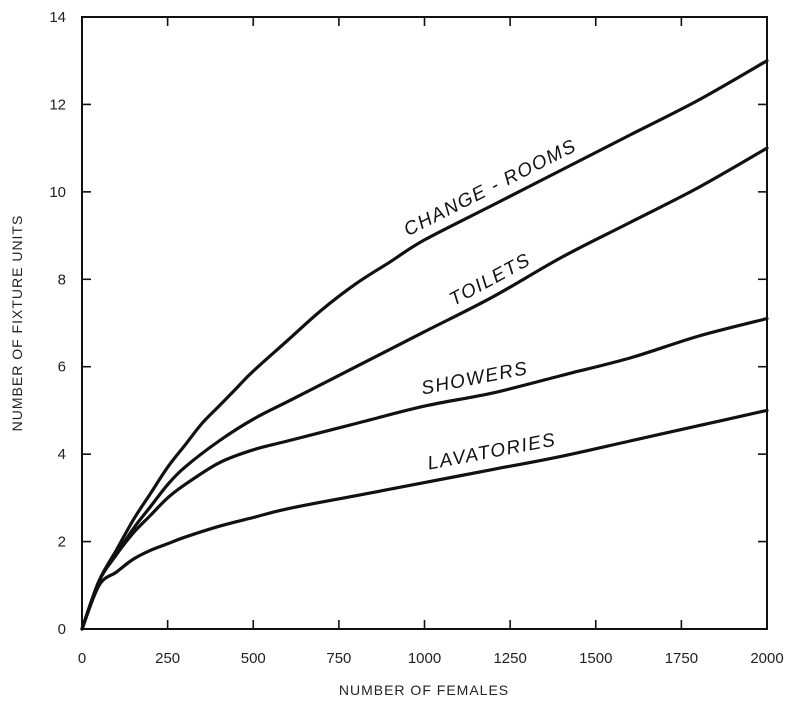 Image resolution: width=787 pixels, height=703 pixels. What do you see at coordinates (57, 192) in the screenshot?
I see `y-tick-label: 10` at bounding box center [57, 192].